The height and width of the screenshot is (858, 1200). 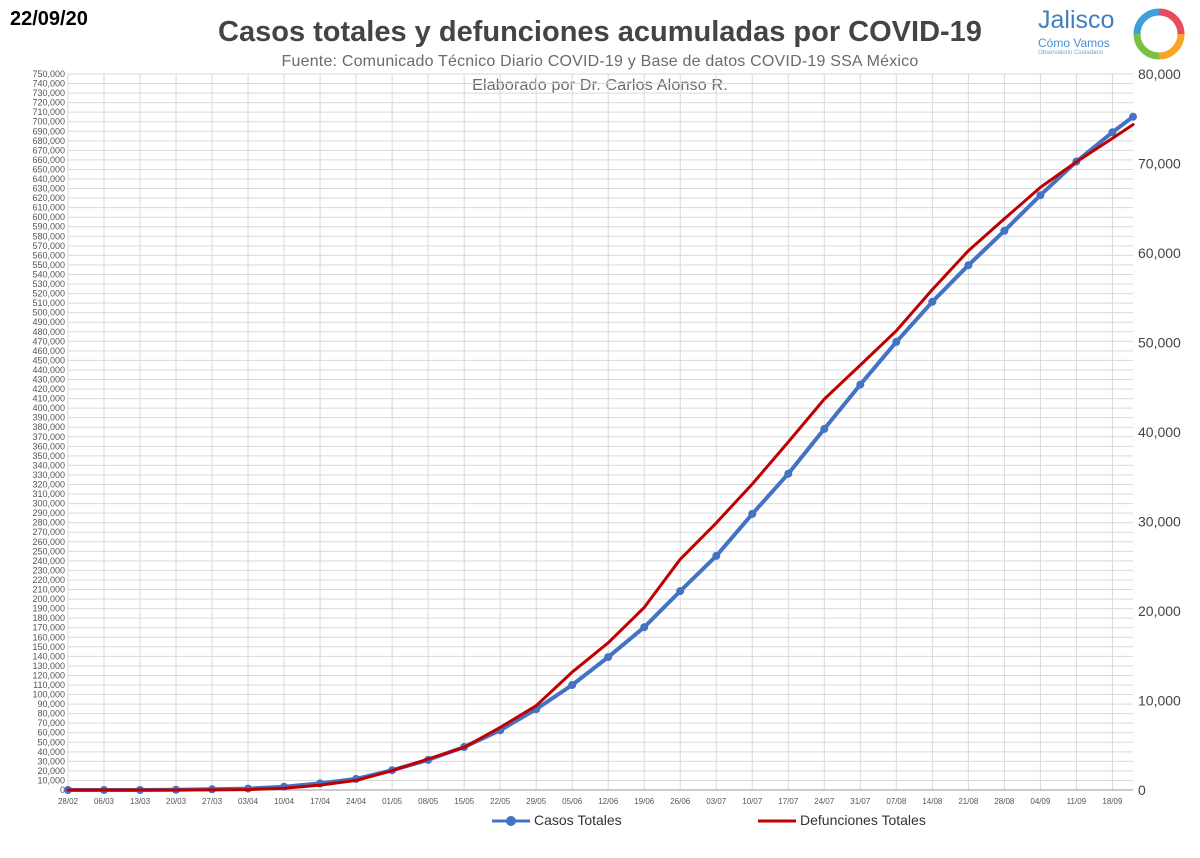 What do you see at coordinates (48, 399) in the screenshot?
I see `y-left-tick-label: 410,000` at bounding box center [48, 399].